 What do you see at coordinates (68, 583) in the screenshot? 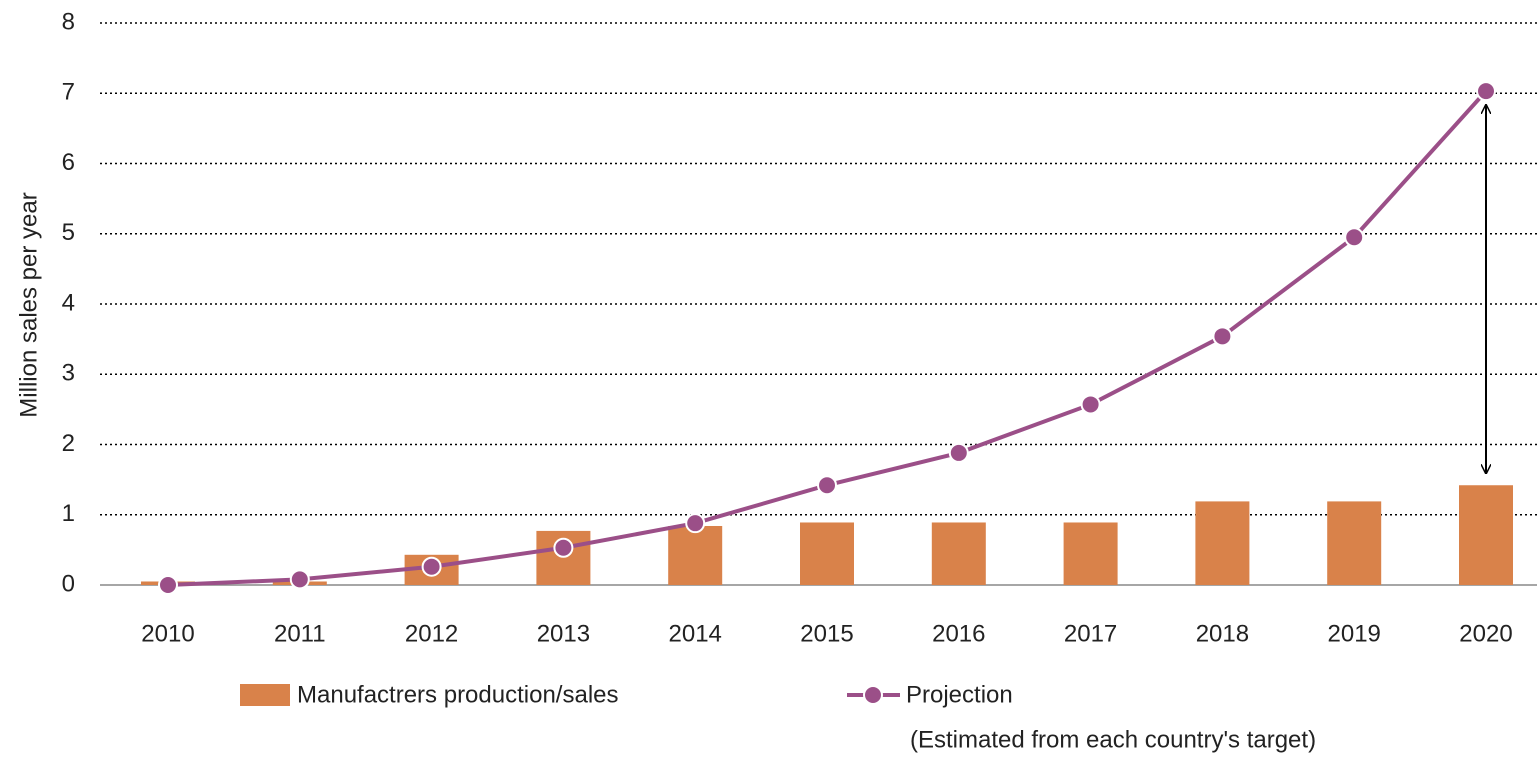
I see `y-tick-label: 0` at bounding box center [68, 583].